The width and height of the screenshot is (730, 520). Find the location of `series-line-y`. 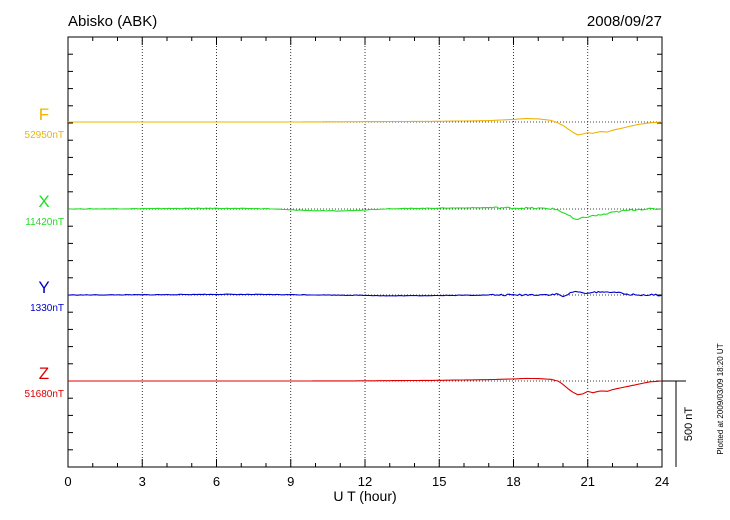

series-line-y is located at coordinates (365, 294).